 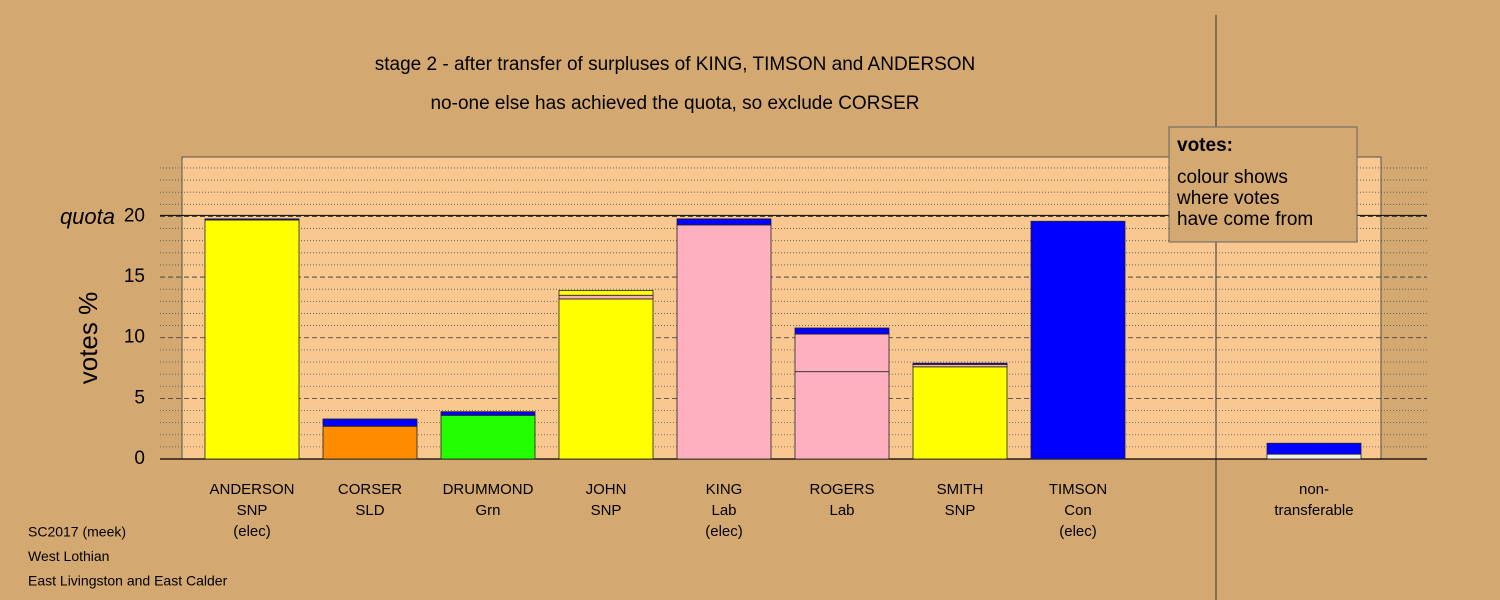 What do you see at coordinates (960, 489) in the screenshot?
I see `x-tick-label: SMITH` at bounding box center [960, 489].